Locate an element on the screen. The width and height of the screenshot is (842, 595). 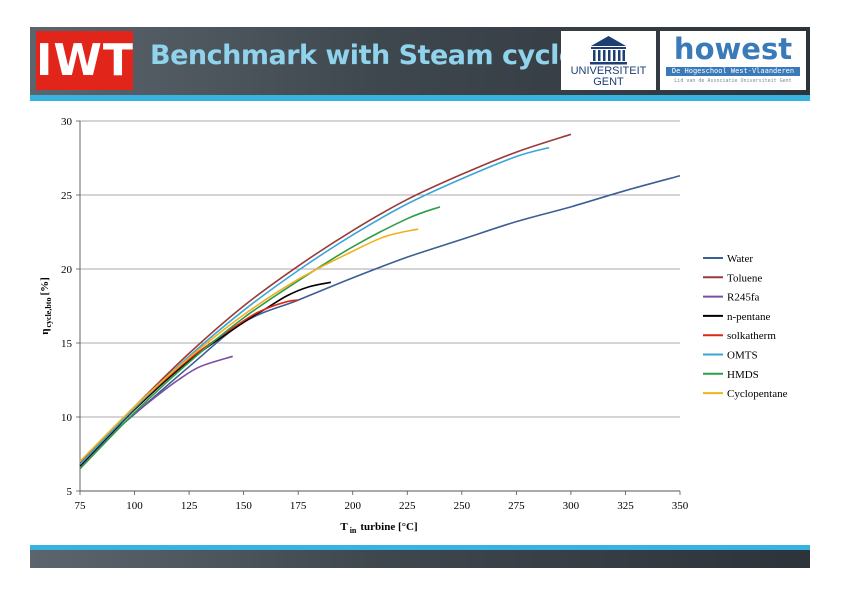
header-accent-stripe is located at coordinates (420, 98).